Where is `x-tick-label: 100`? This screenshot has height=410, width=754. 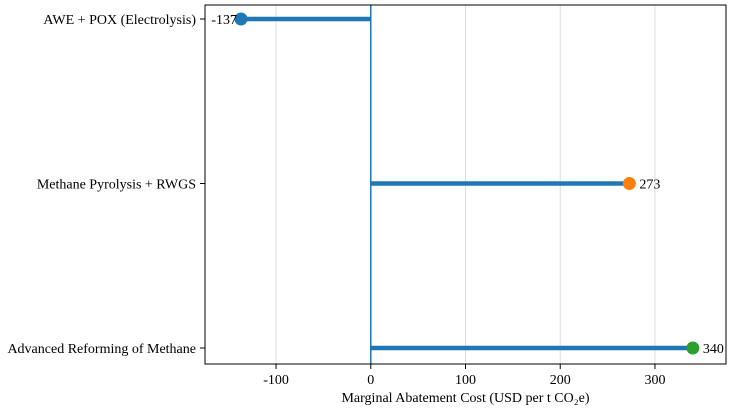 x-tick-label: 100 is located at coordinates (465, 380).